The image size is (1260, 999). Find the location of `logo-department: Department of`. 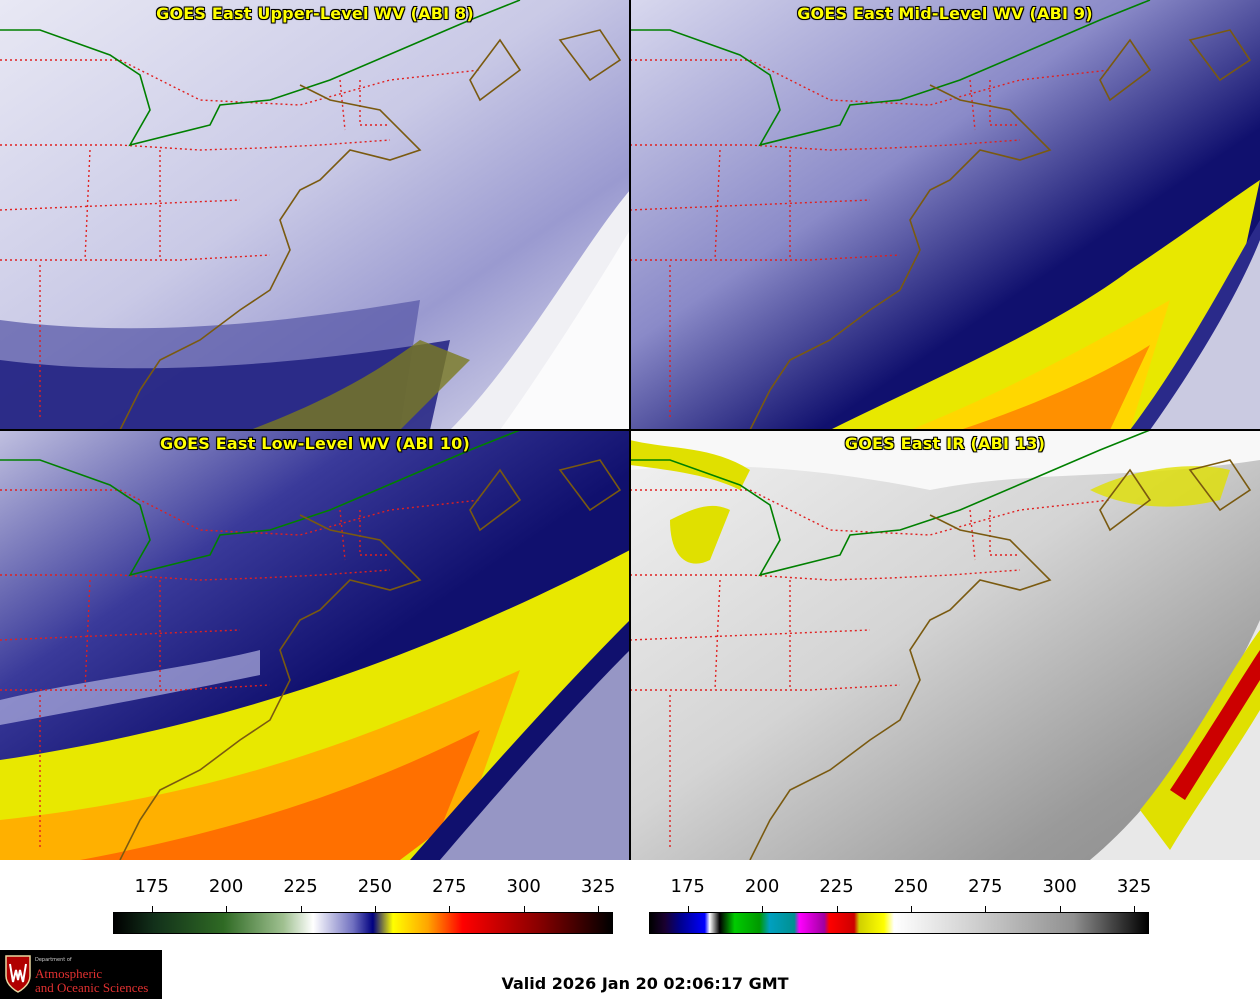

logo-department: Department of is located at coordinates (53, 960).